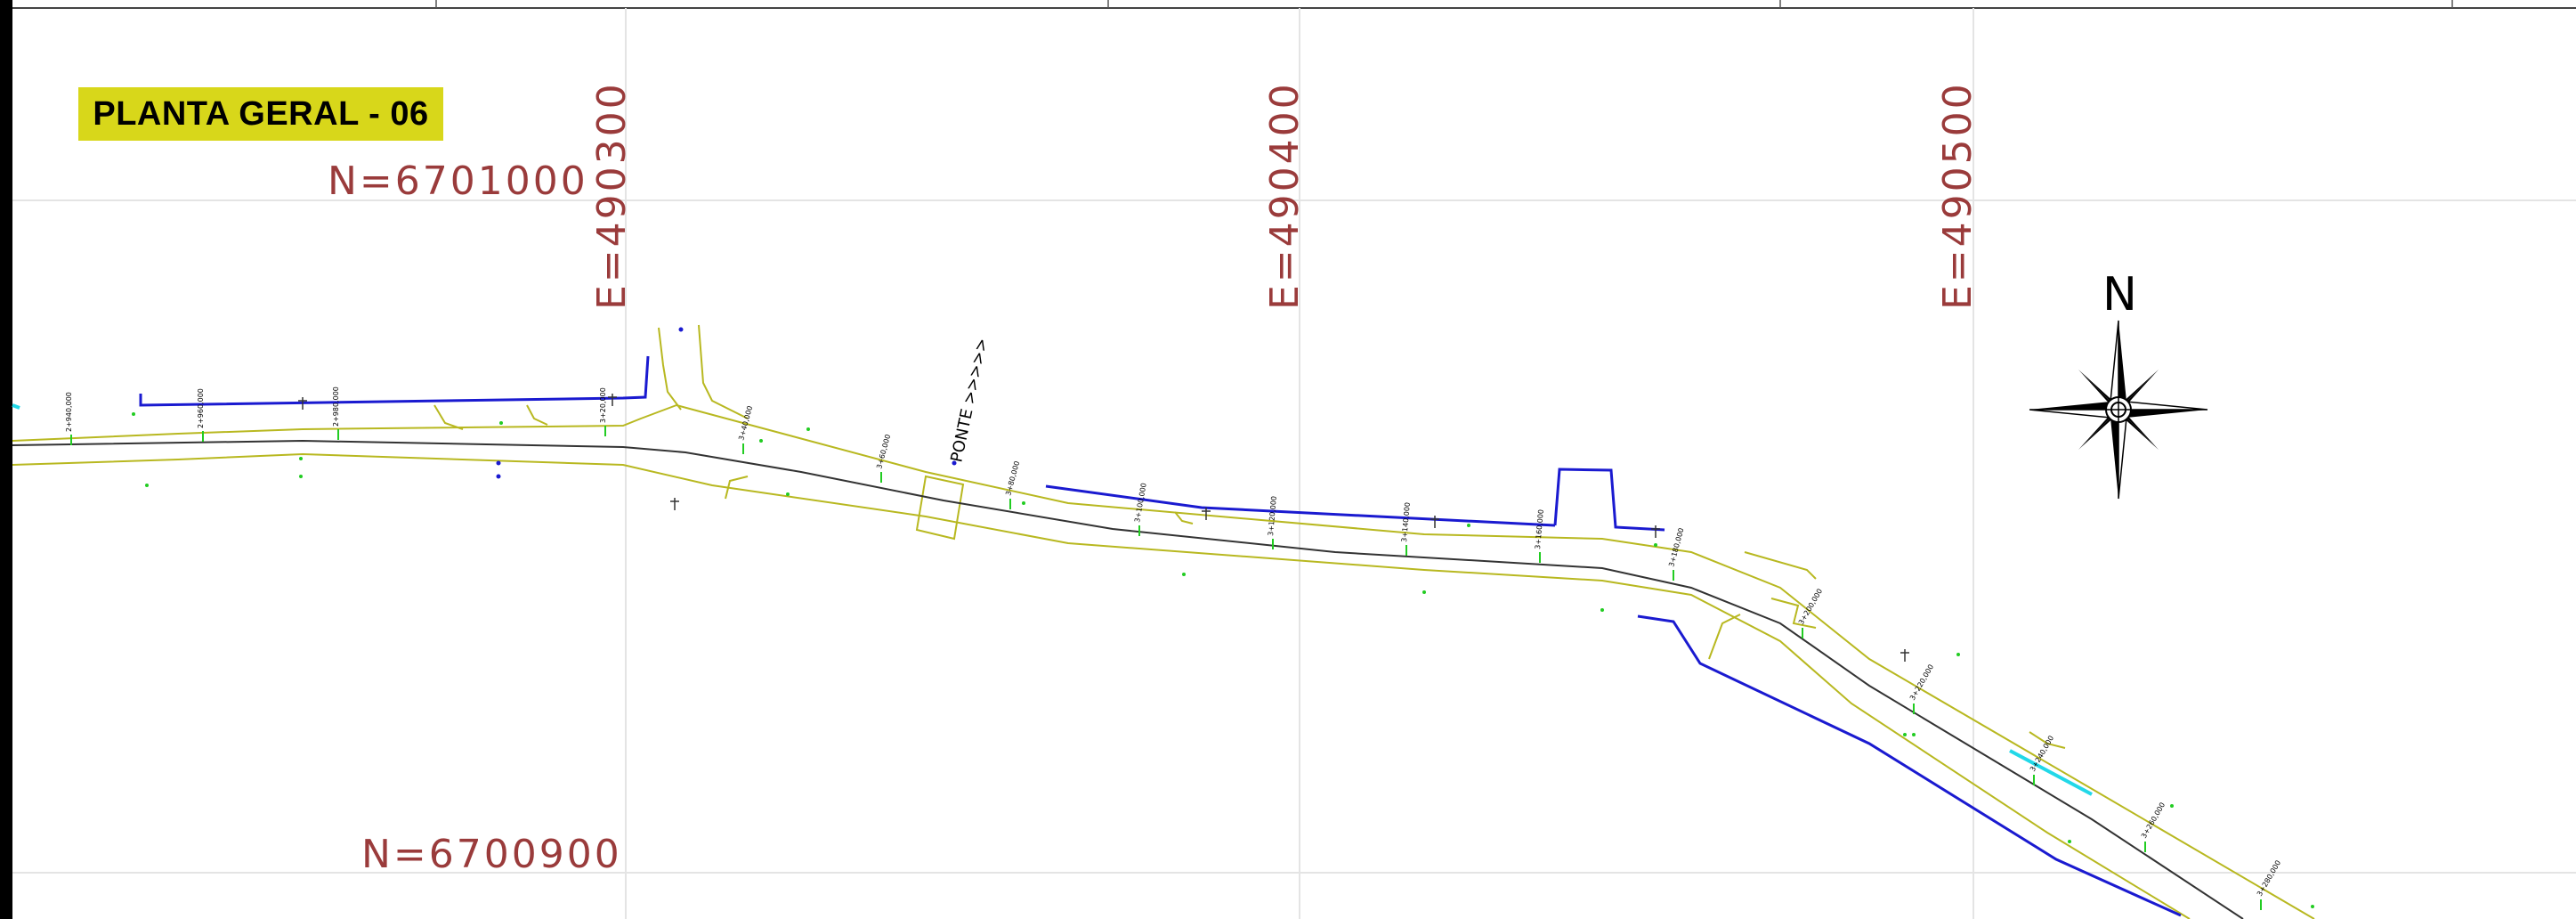  Describe the element at coordinates (201, 408) in the screenshot. I see `station-label: 2+960,000` at that location.